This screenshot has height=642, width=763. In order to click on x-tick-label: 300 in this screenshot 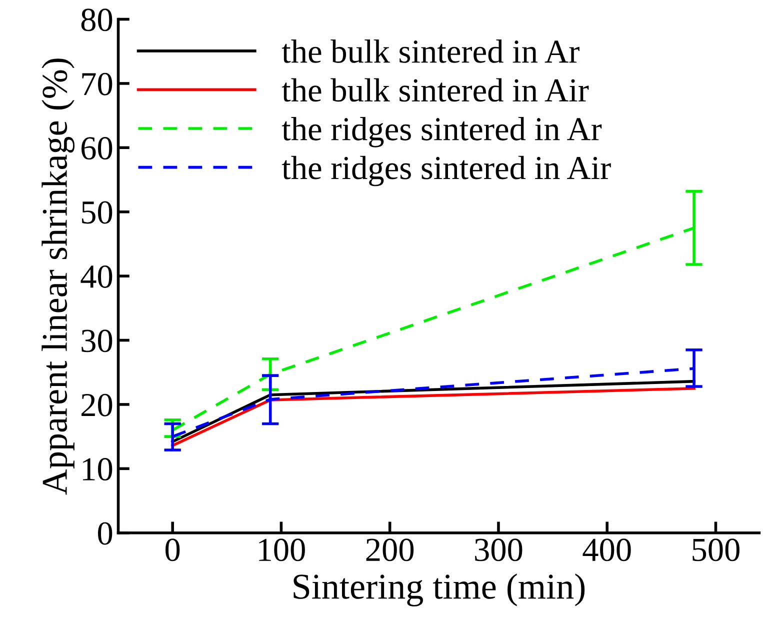, I will do `click(498, 550)`.